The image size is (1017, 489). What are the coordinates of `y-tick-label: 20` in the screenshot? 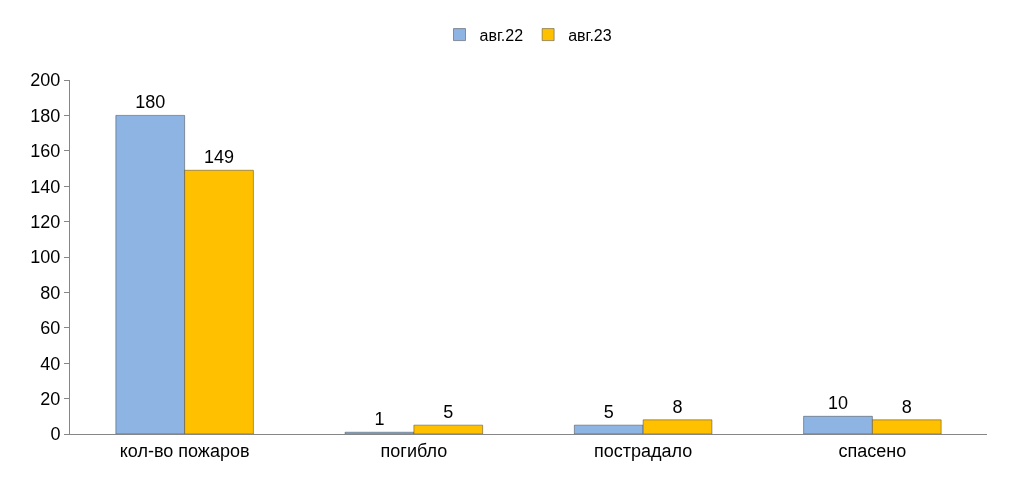 It's located at (50, 398).